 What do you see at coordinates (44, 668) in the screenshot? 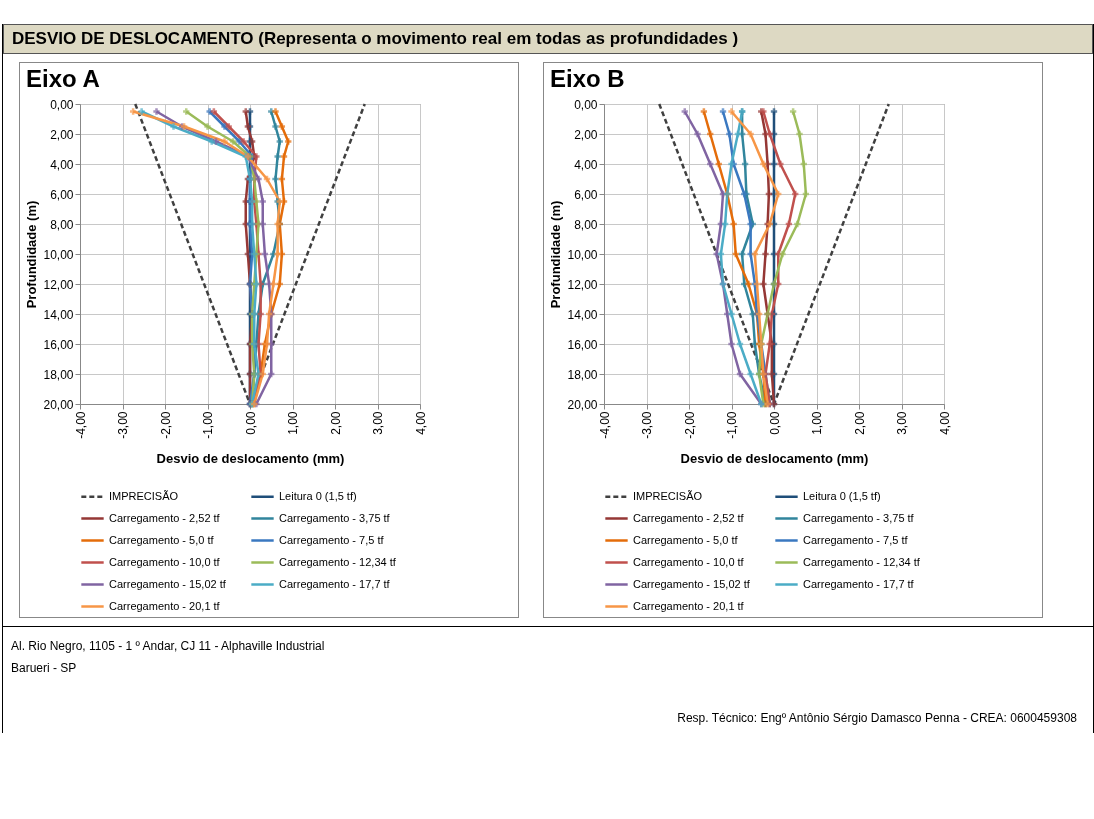
I see `text: Barueri - SP` at bounding box center [44, 668].